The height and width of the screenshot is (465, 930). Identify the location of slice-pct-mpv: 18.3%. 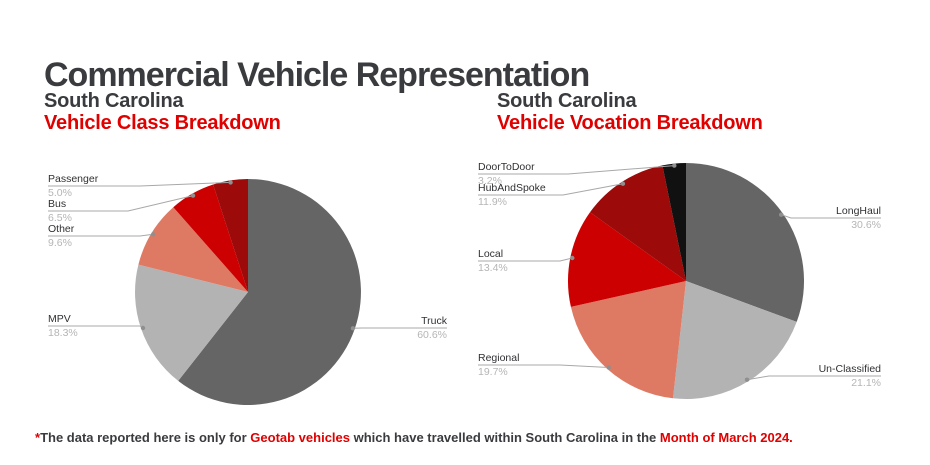
(63, 333).